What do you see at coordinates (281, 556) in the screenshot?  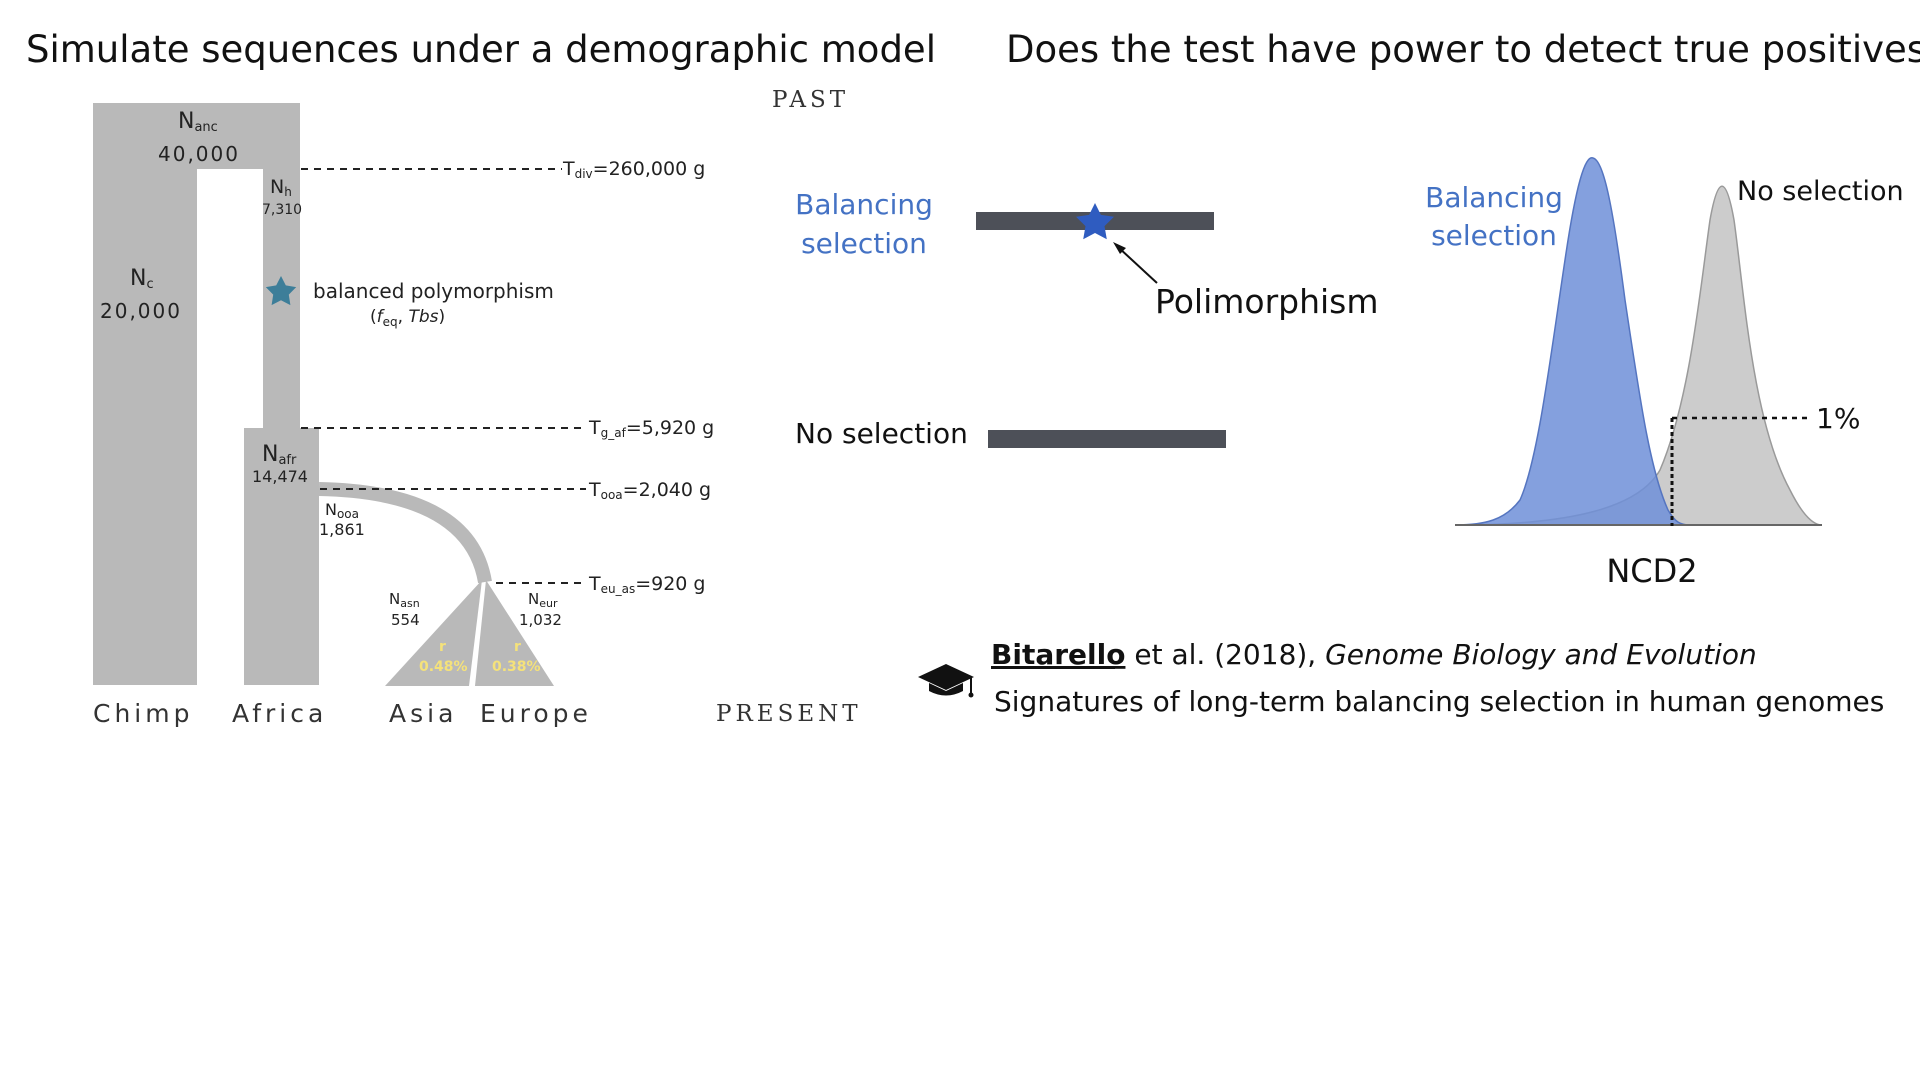 I see `africa-column` at bounding box center [281, 556].